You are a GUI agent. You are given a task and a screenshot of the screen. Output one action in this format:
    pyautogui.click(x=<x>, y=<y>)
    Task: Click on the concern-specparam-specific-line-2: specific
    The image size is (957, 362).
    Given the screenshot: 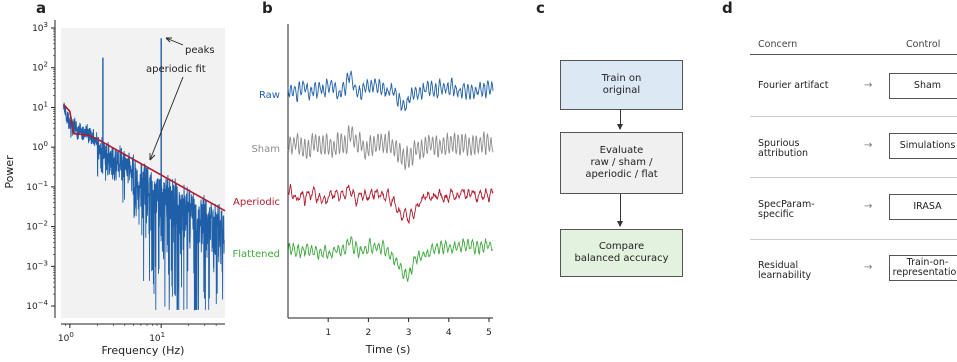 What is the action you would take?
    pyautogui.click(x=776, y=214)
    